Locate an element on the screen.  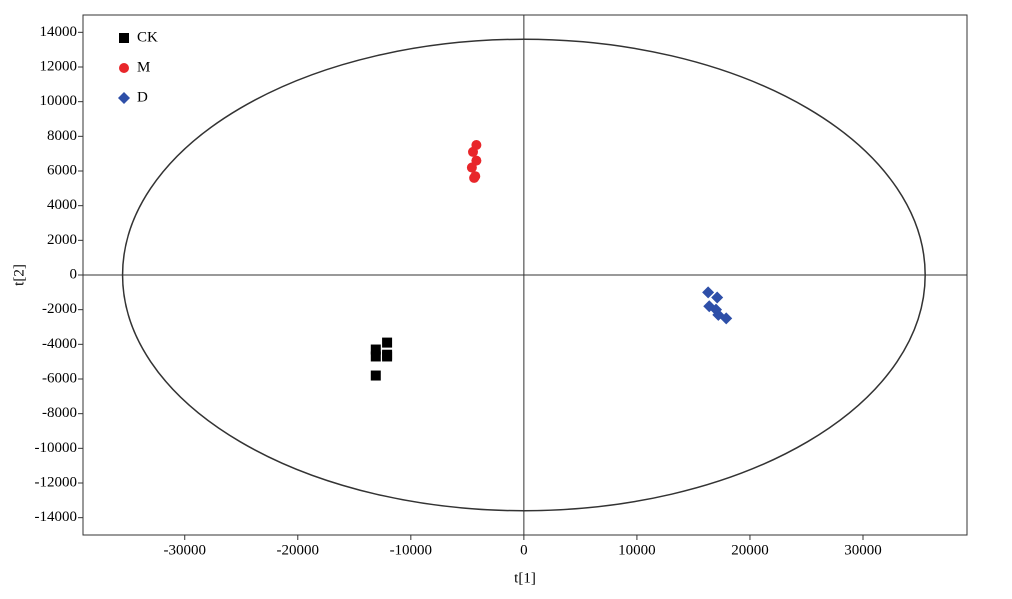
legend-label: CK is located at coordinates (147, 37).